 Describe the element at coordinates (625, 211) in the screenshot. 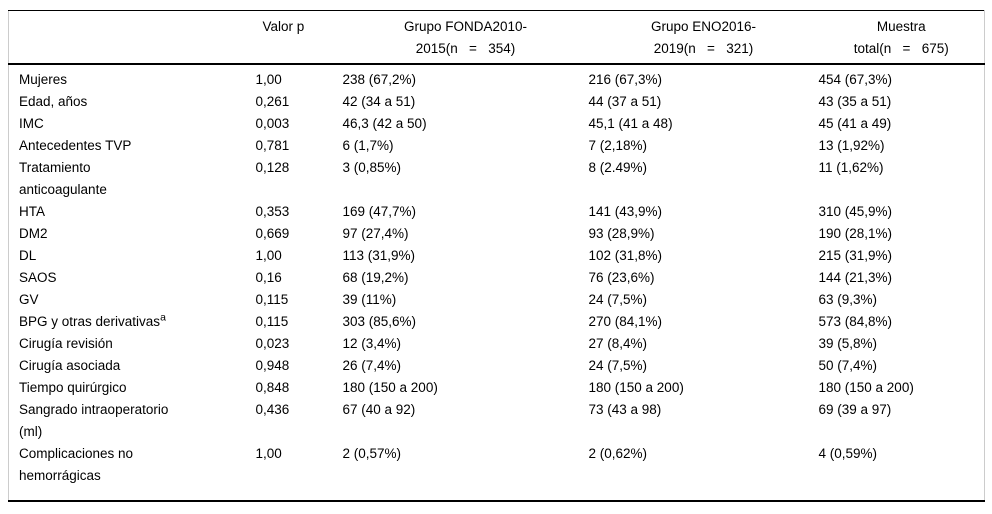

I see `cell-eno: 141 (43,9%)` at that location.